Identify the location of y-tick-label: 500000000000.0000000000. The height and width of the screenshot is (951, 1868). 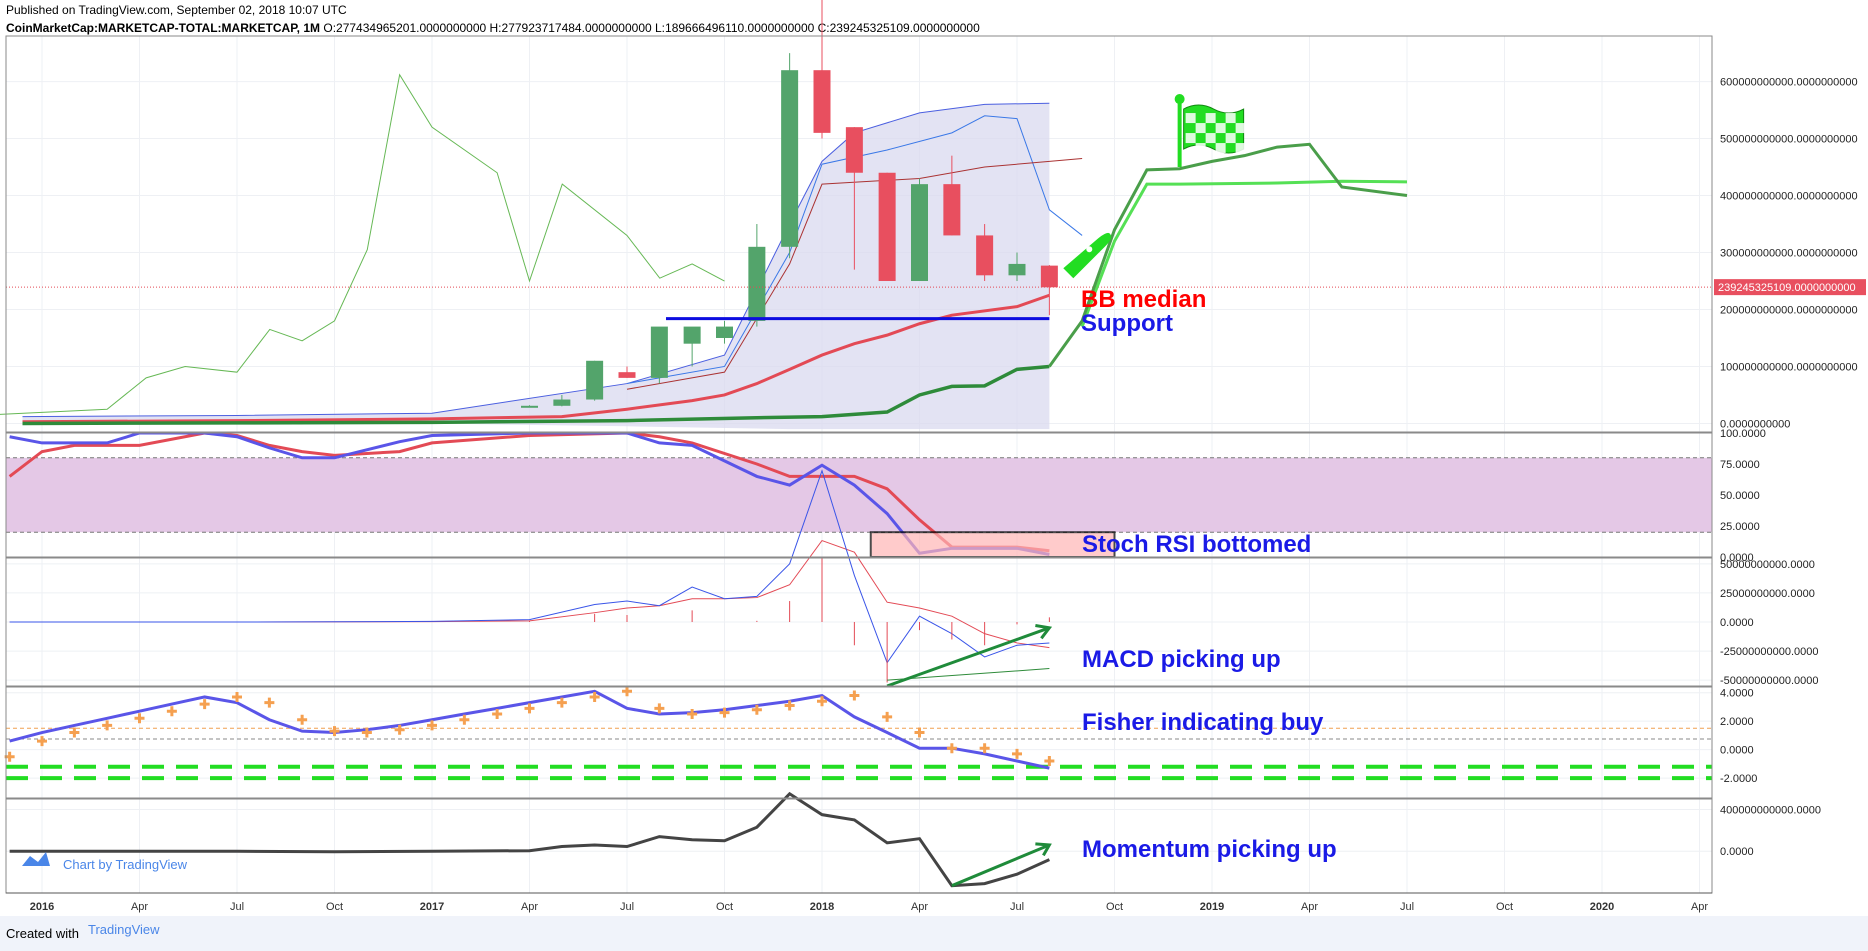
(1789, 140).